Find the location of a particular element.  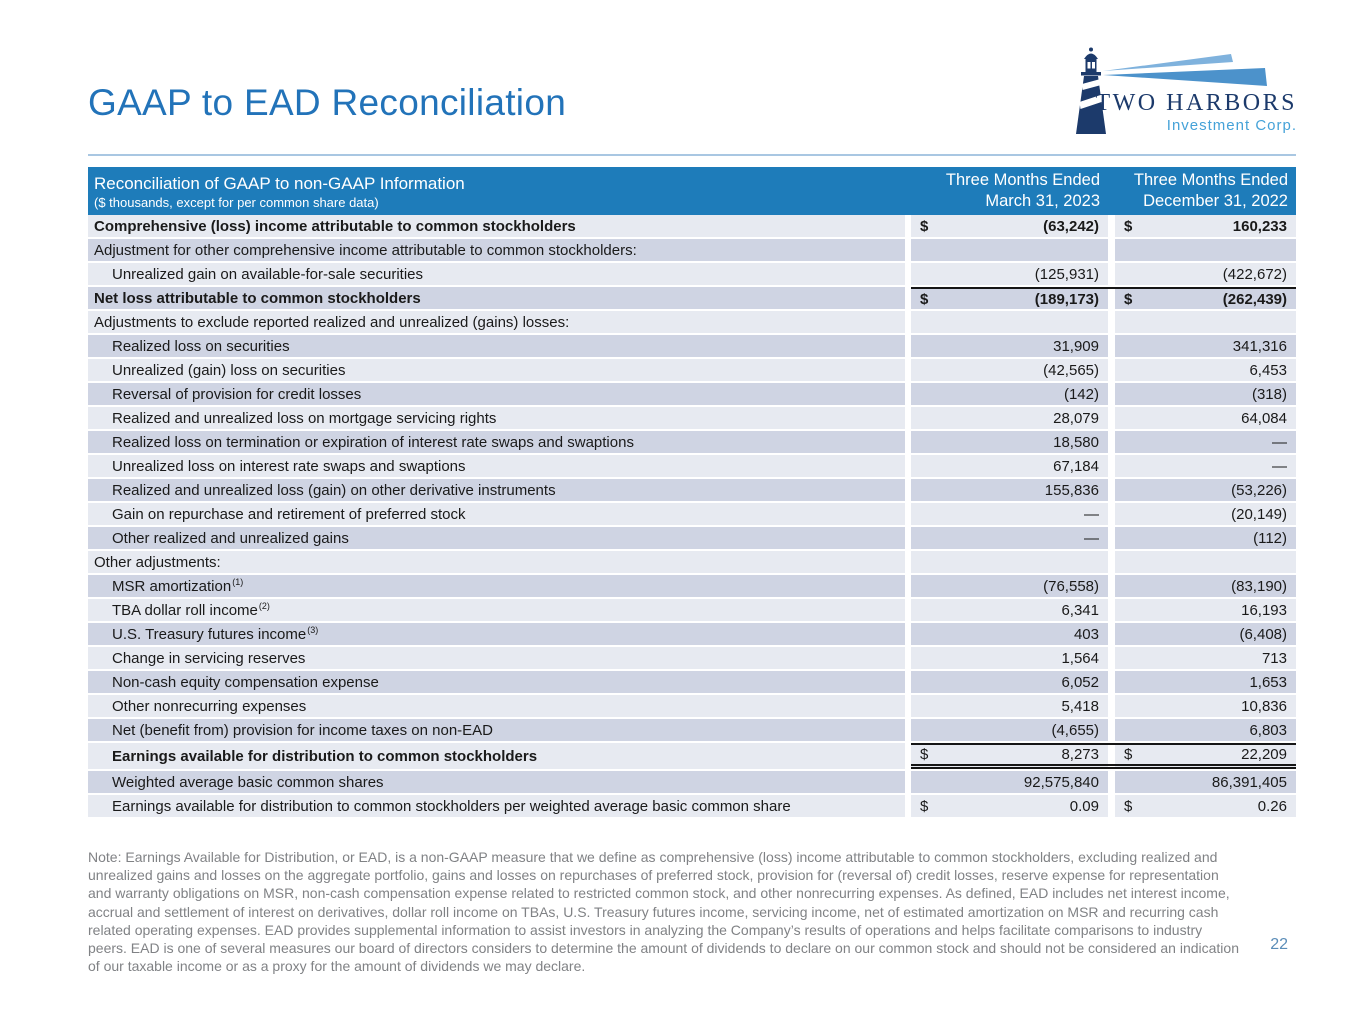

row-label: MSR amortization (1) is located at coordinates (496, 586).